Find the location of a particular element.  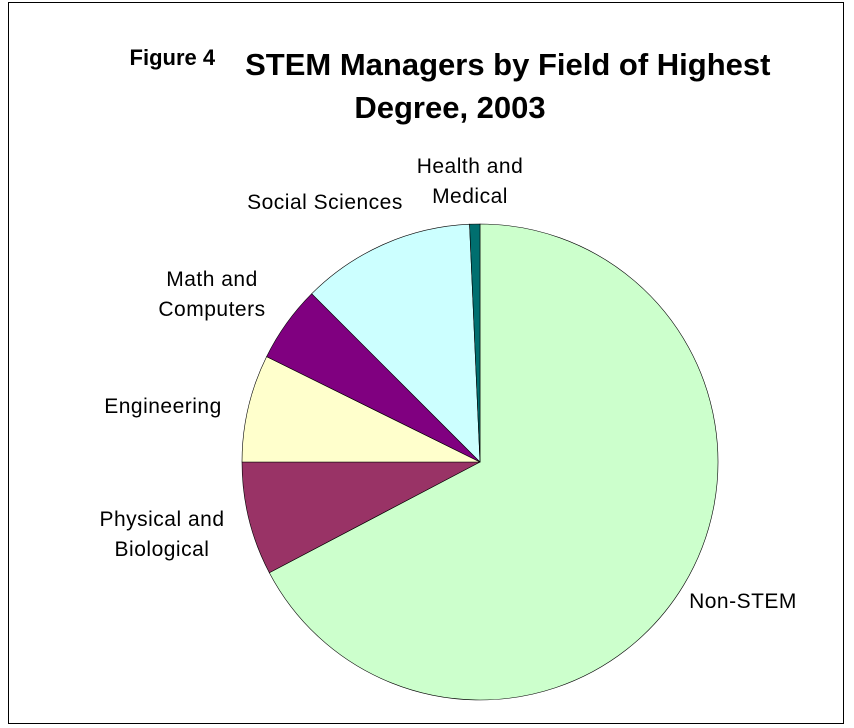

slice-label: Physical and Biological is located at coordinates (162, 534).